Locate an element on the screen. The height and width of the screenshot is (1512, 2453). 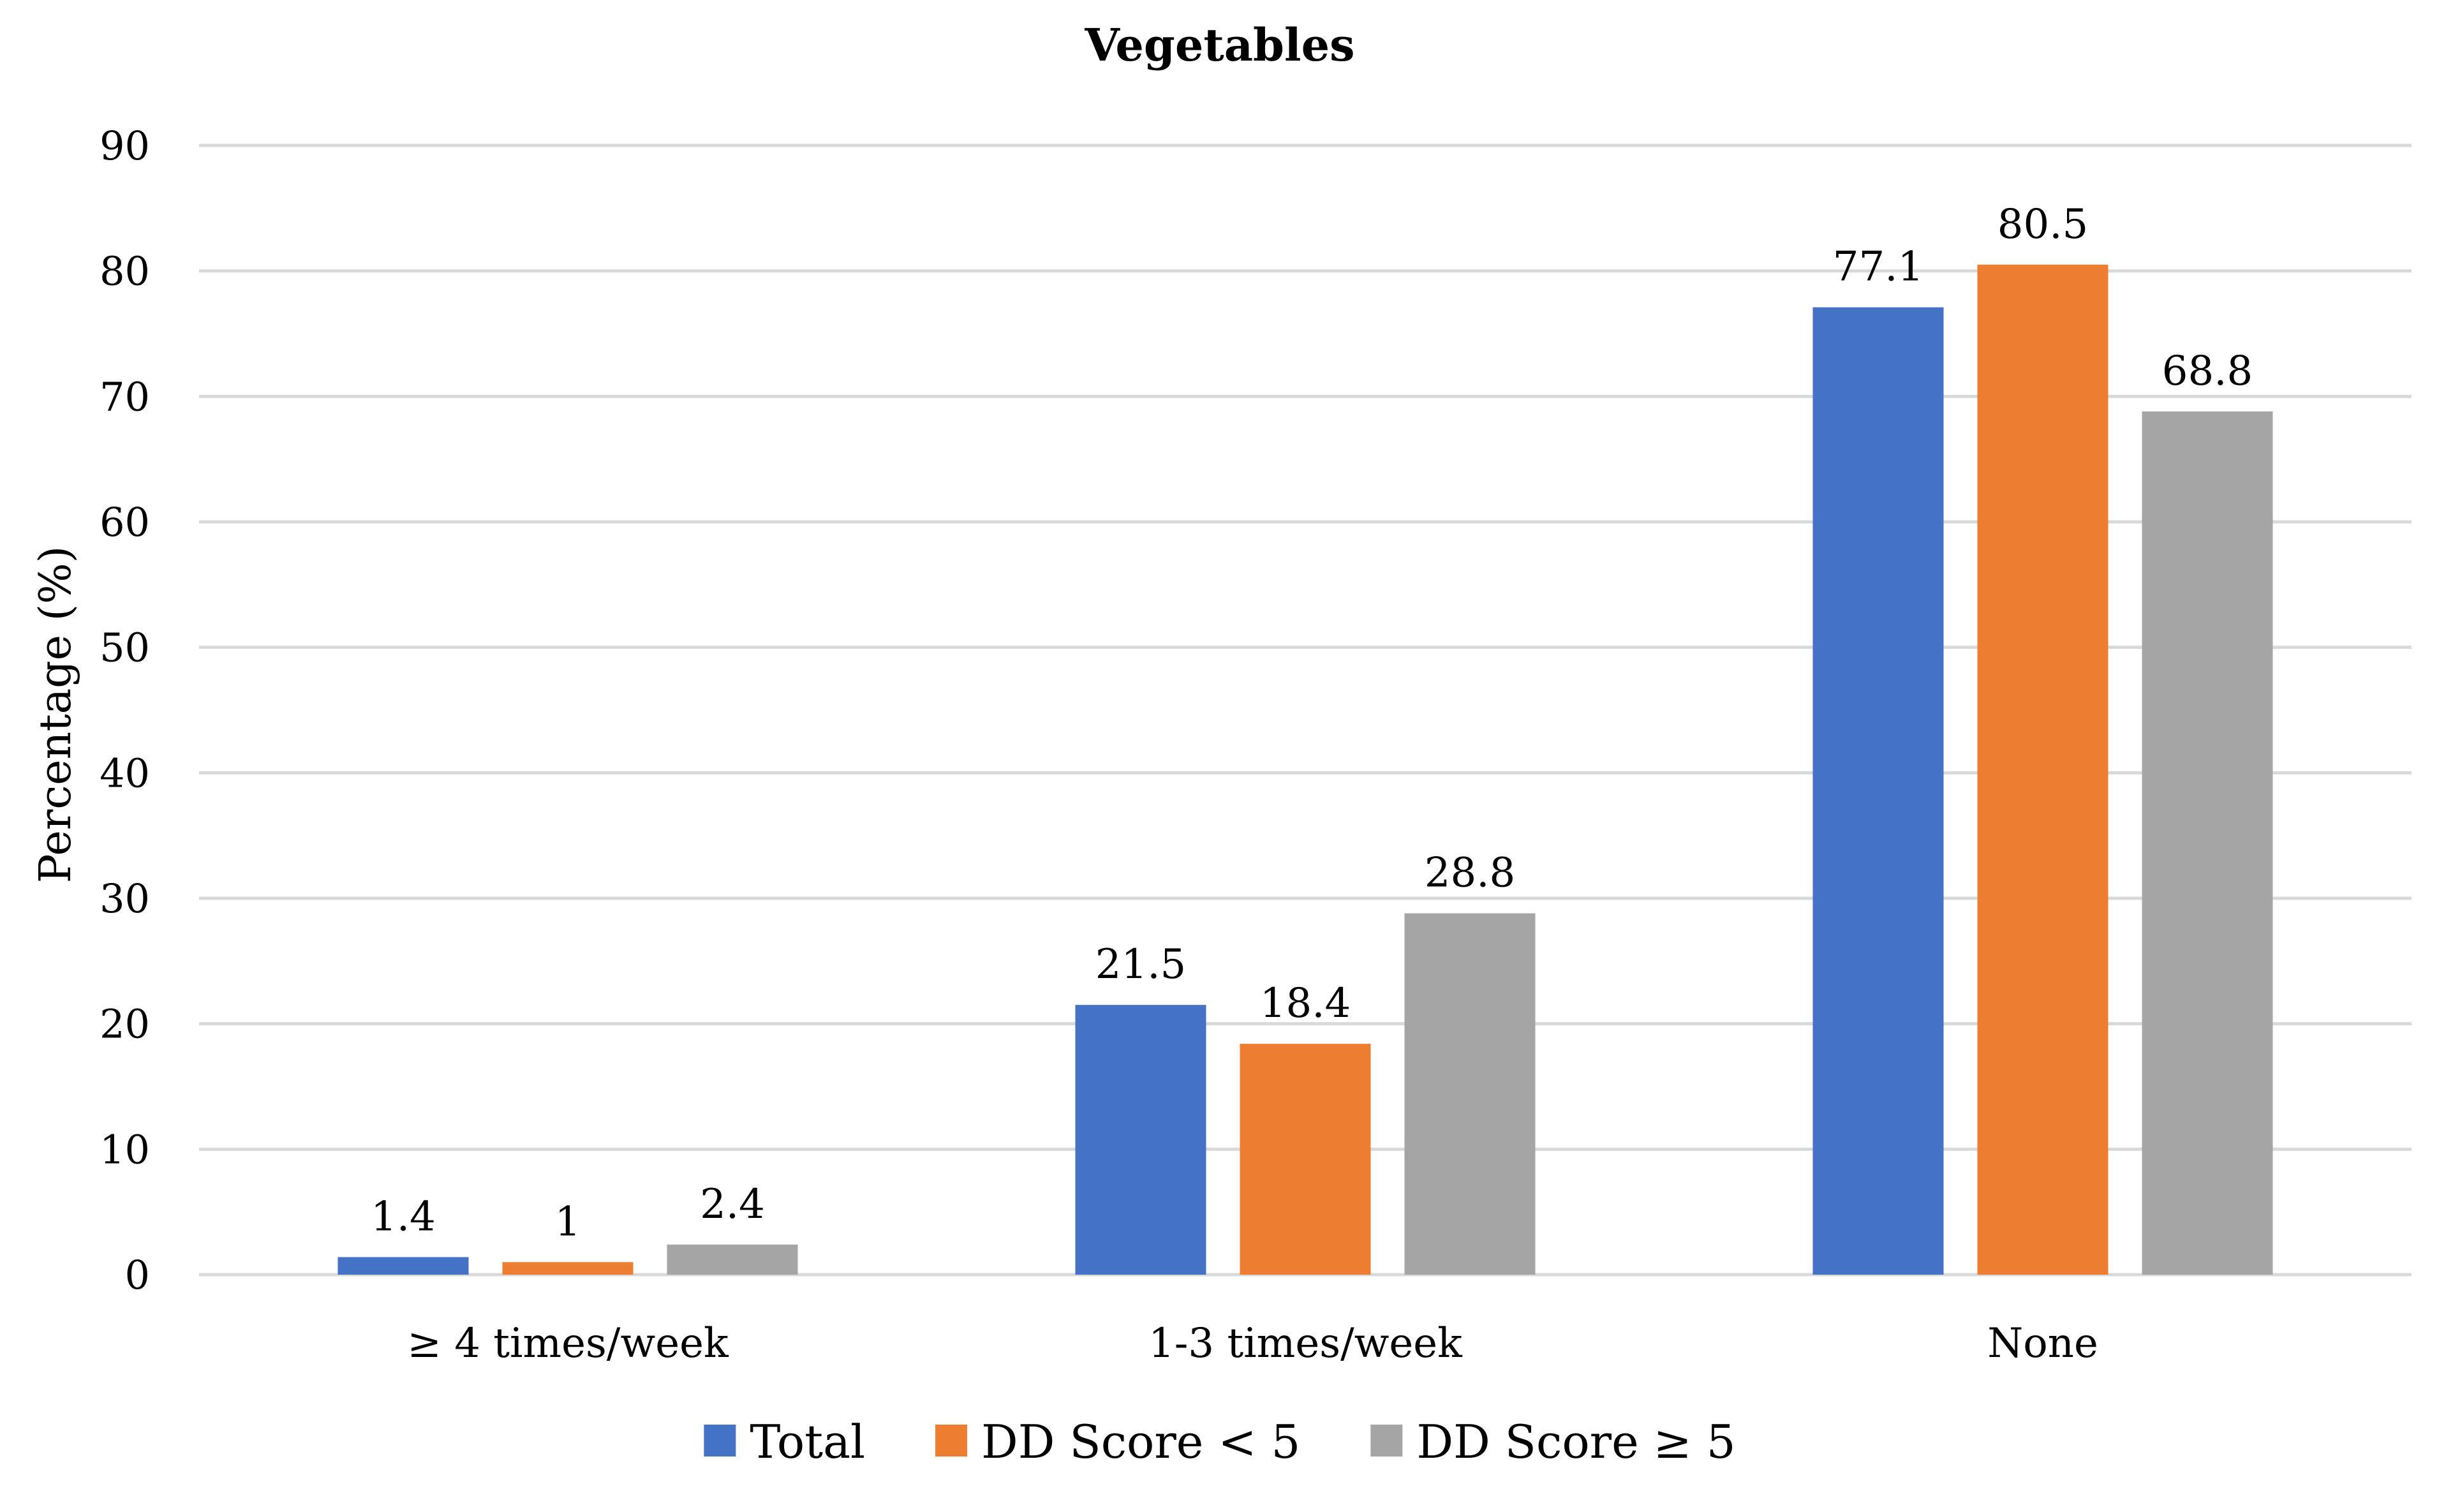
legend-label: Total is located at coordinates (807, 1442).